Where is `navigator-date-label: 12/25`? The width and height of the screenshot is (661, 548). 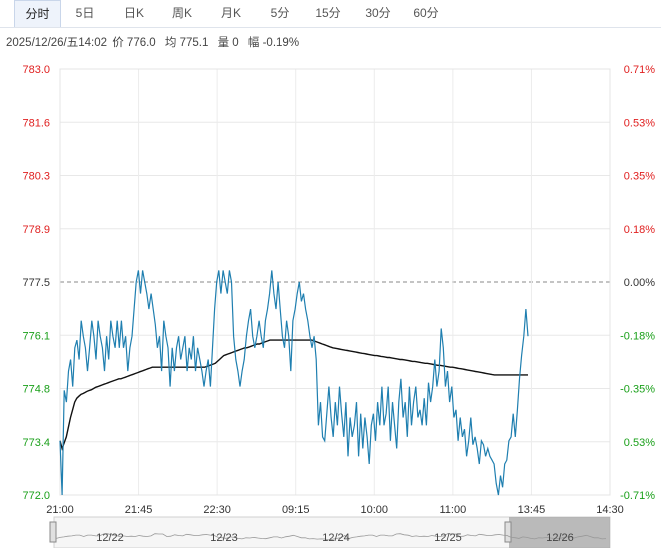
navigator-date-label: 12/25 is located at coordinates (448, 538).